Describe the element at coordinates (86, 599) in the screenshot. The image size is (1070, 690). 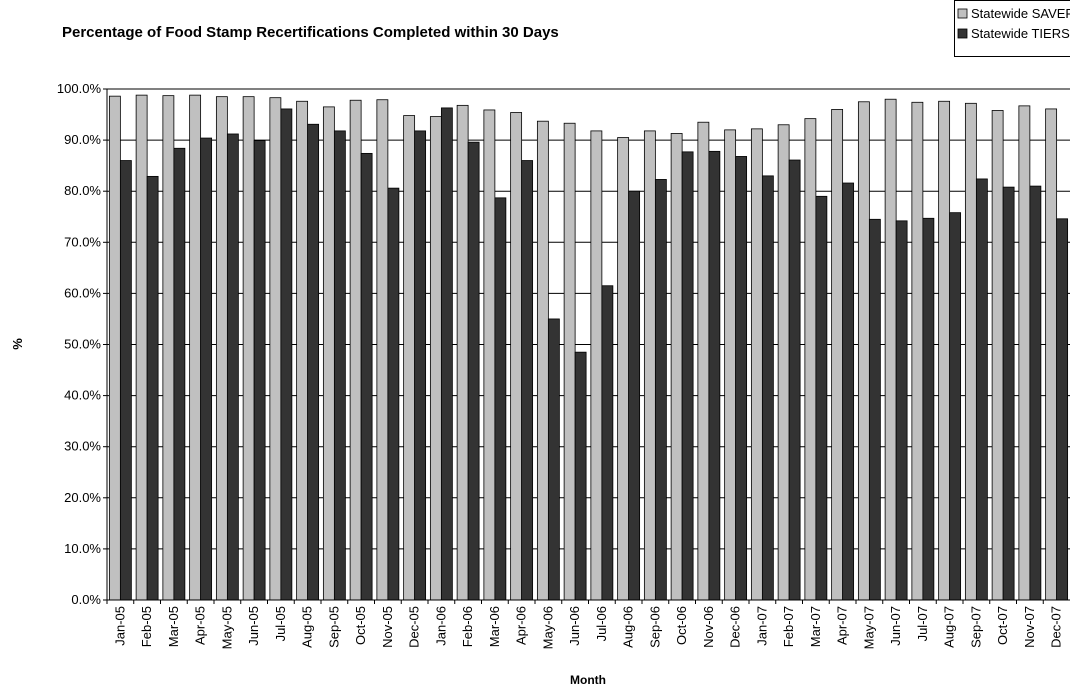
I see `y-tick-label: 0.0%` at that location.